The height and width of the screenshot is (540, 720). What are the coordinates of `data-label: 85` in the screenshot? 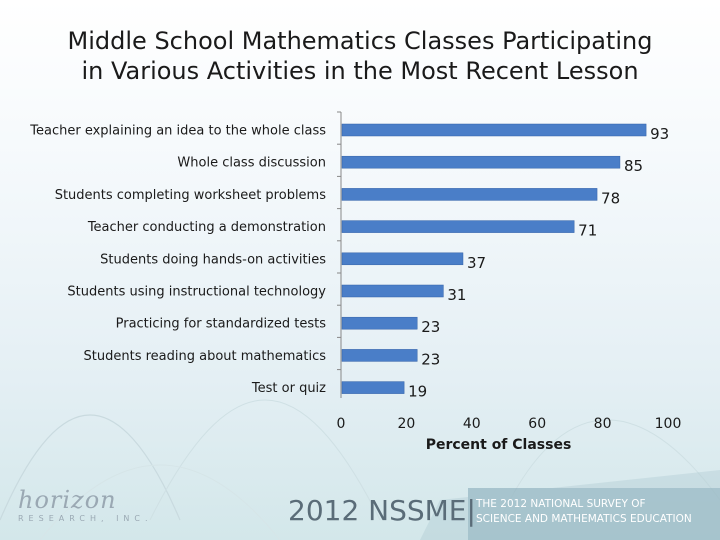 It's located at (633, 166).